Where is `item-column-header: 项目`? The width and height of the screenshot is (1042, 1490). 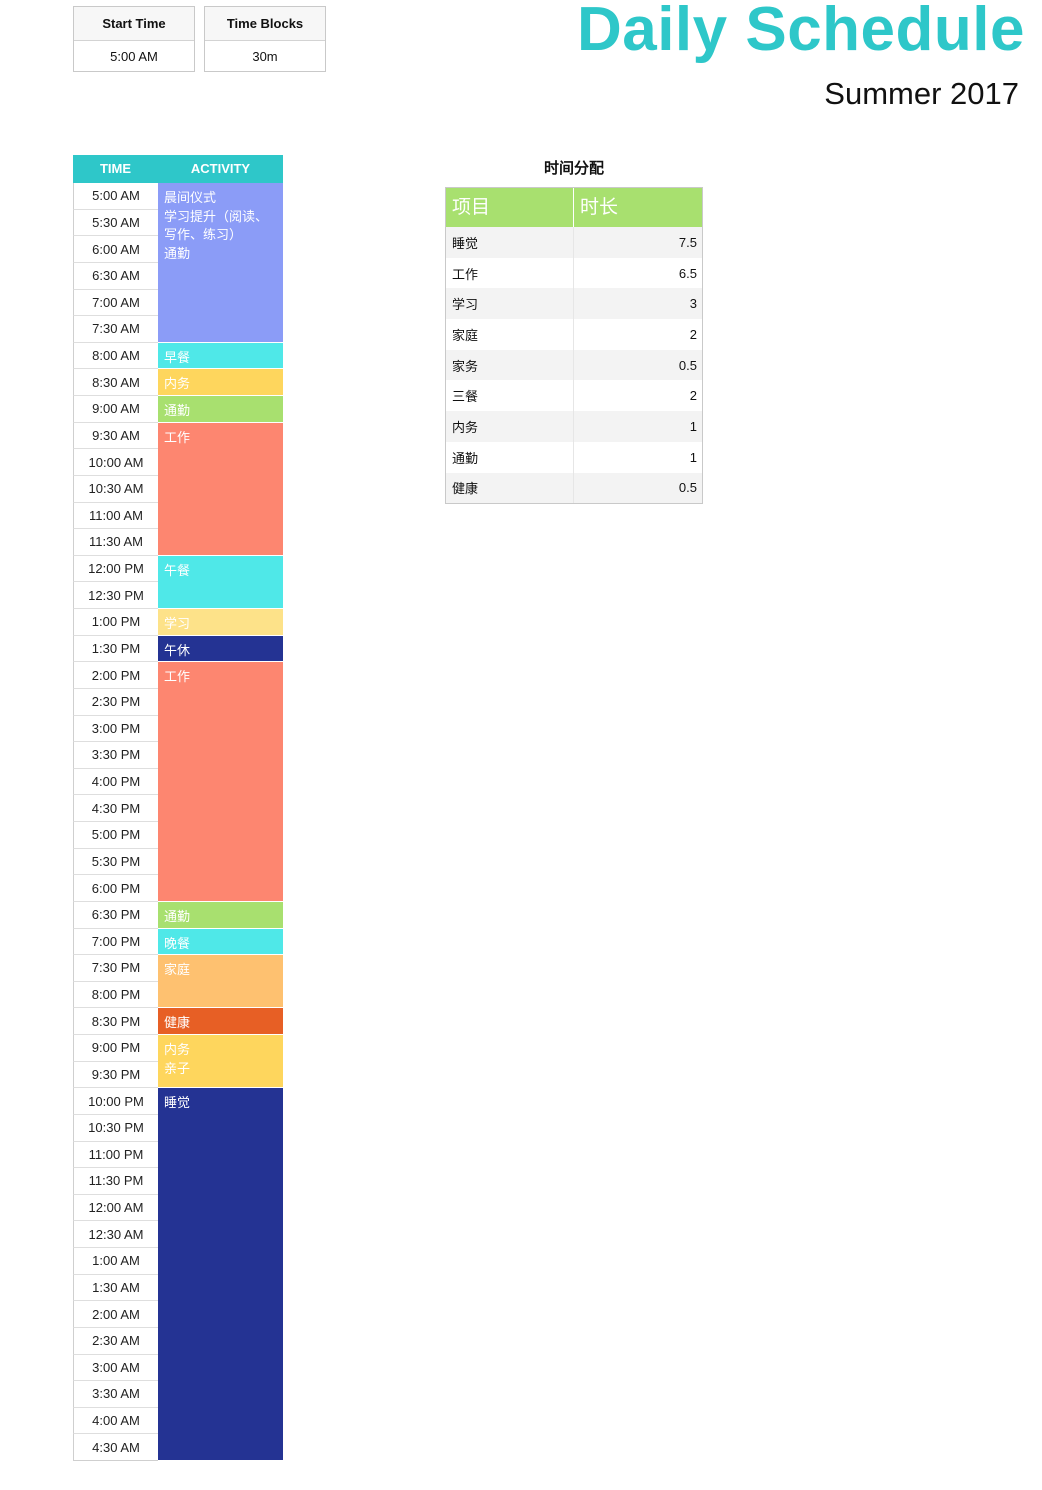 item-column-header: 项目 is located at coordinates (510, 207).